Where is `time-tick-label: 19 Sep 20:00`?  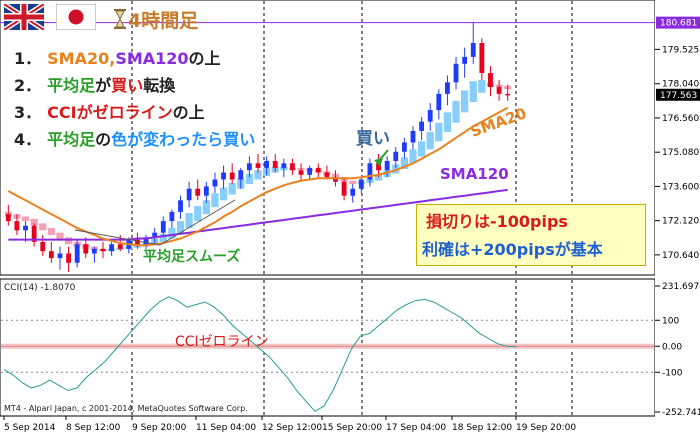
time-tick-label: 19 Sep 20:00 is located at coordinates (546, 428).